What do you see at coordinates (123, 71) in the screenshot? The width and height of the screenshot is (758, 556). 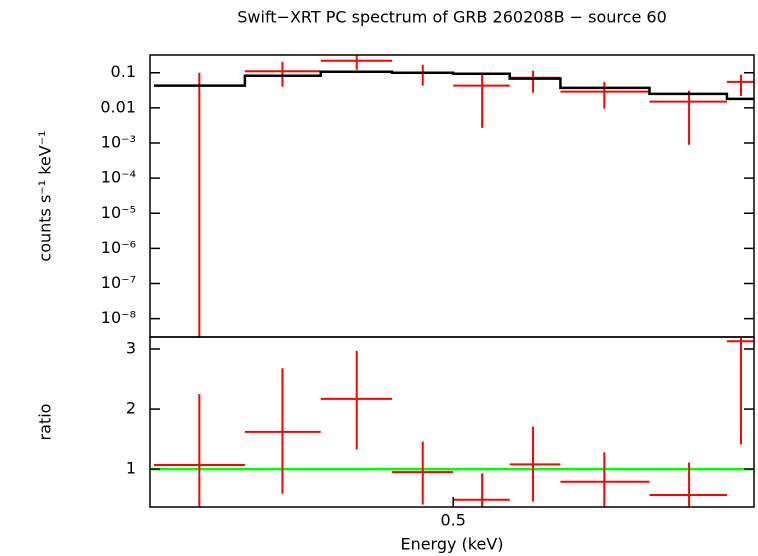 I see `y-tick-label: 0.1` at bounding box center [123, 71].